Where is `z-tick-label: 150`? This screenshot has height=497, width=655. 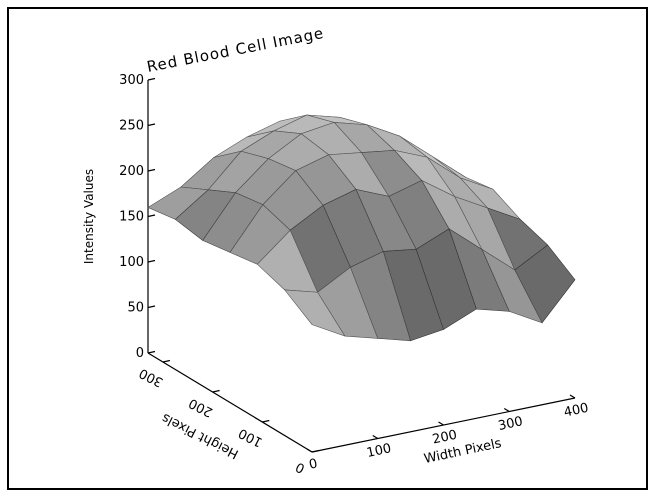 z-tick-label: 150 is located at coordinates (131, 217).